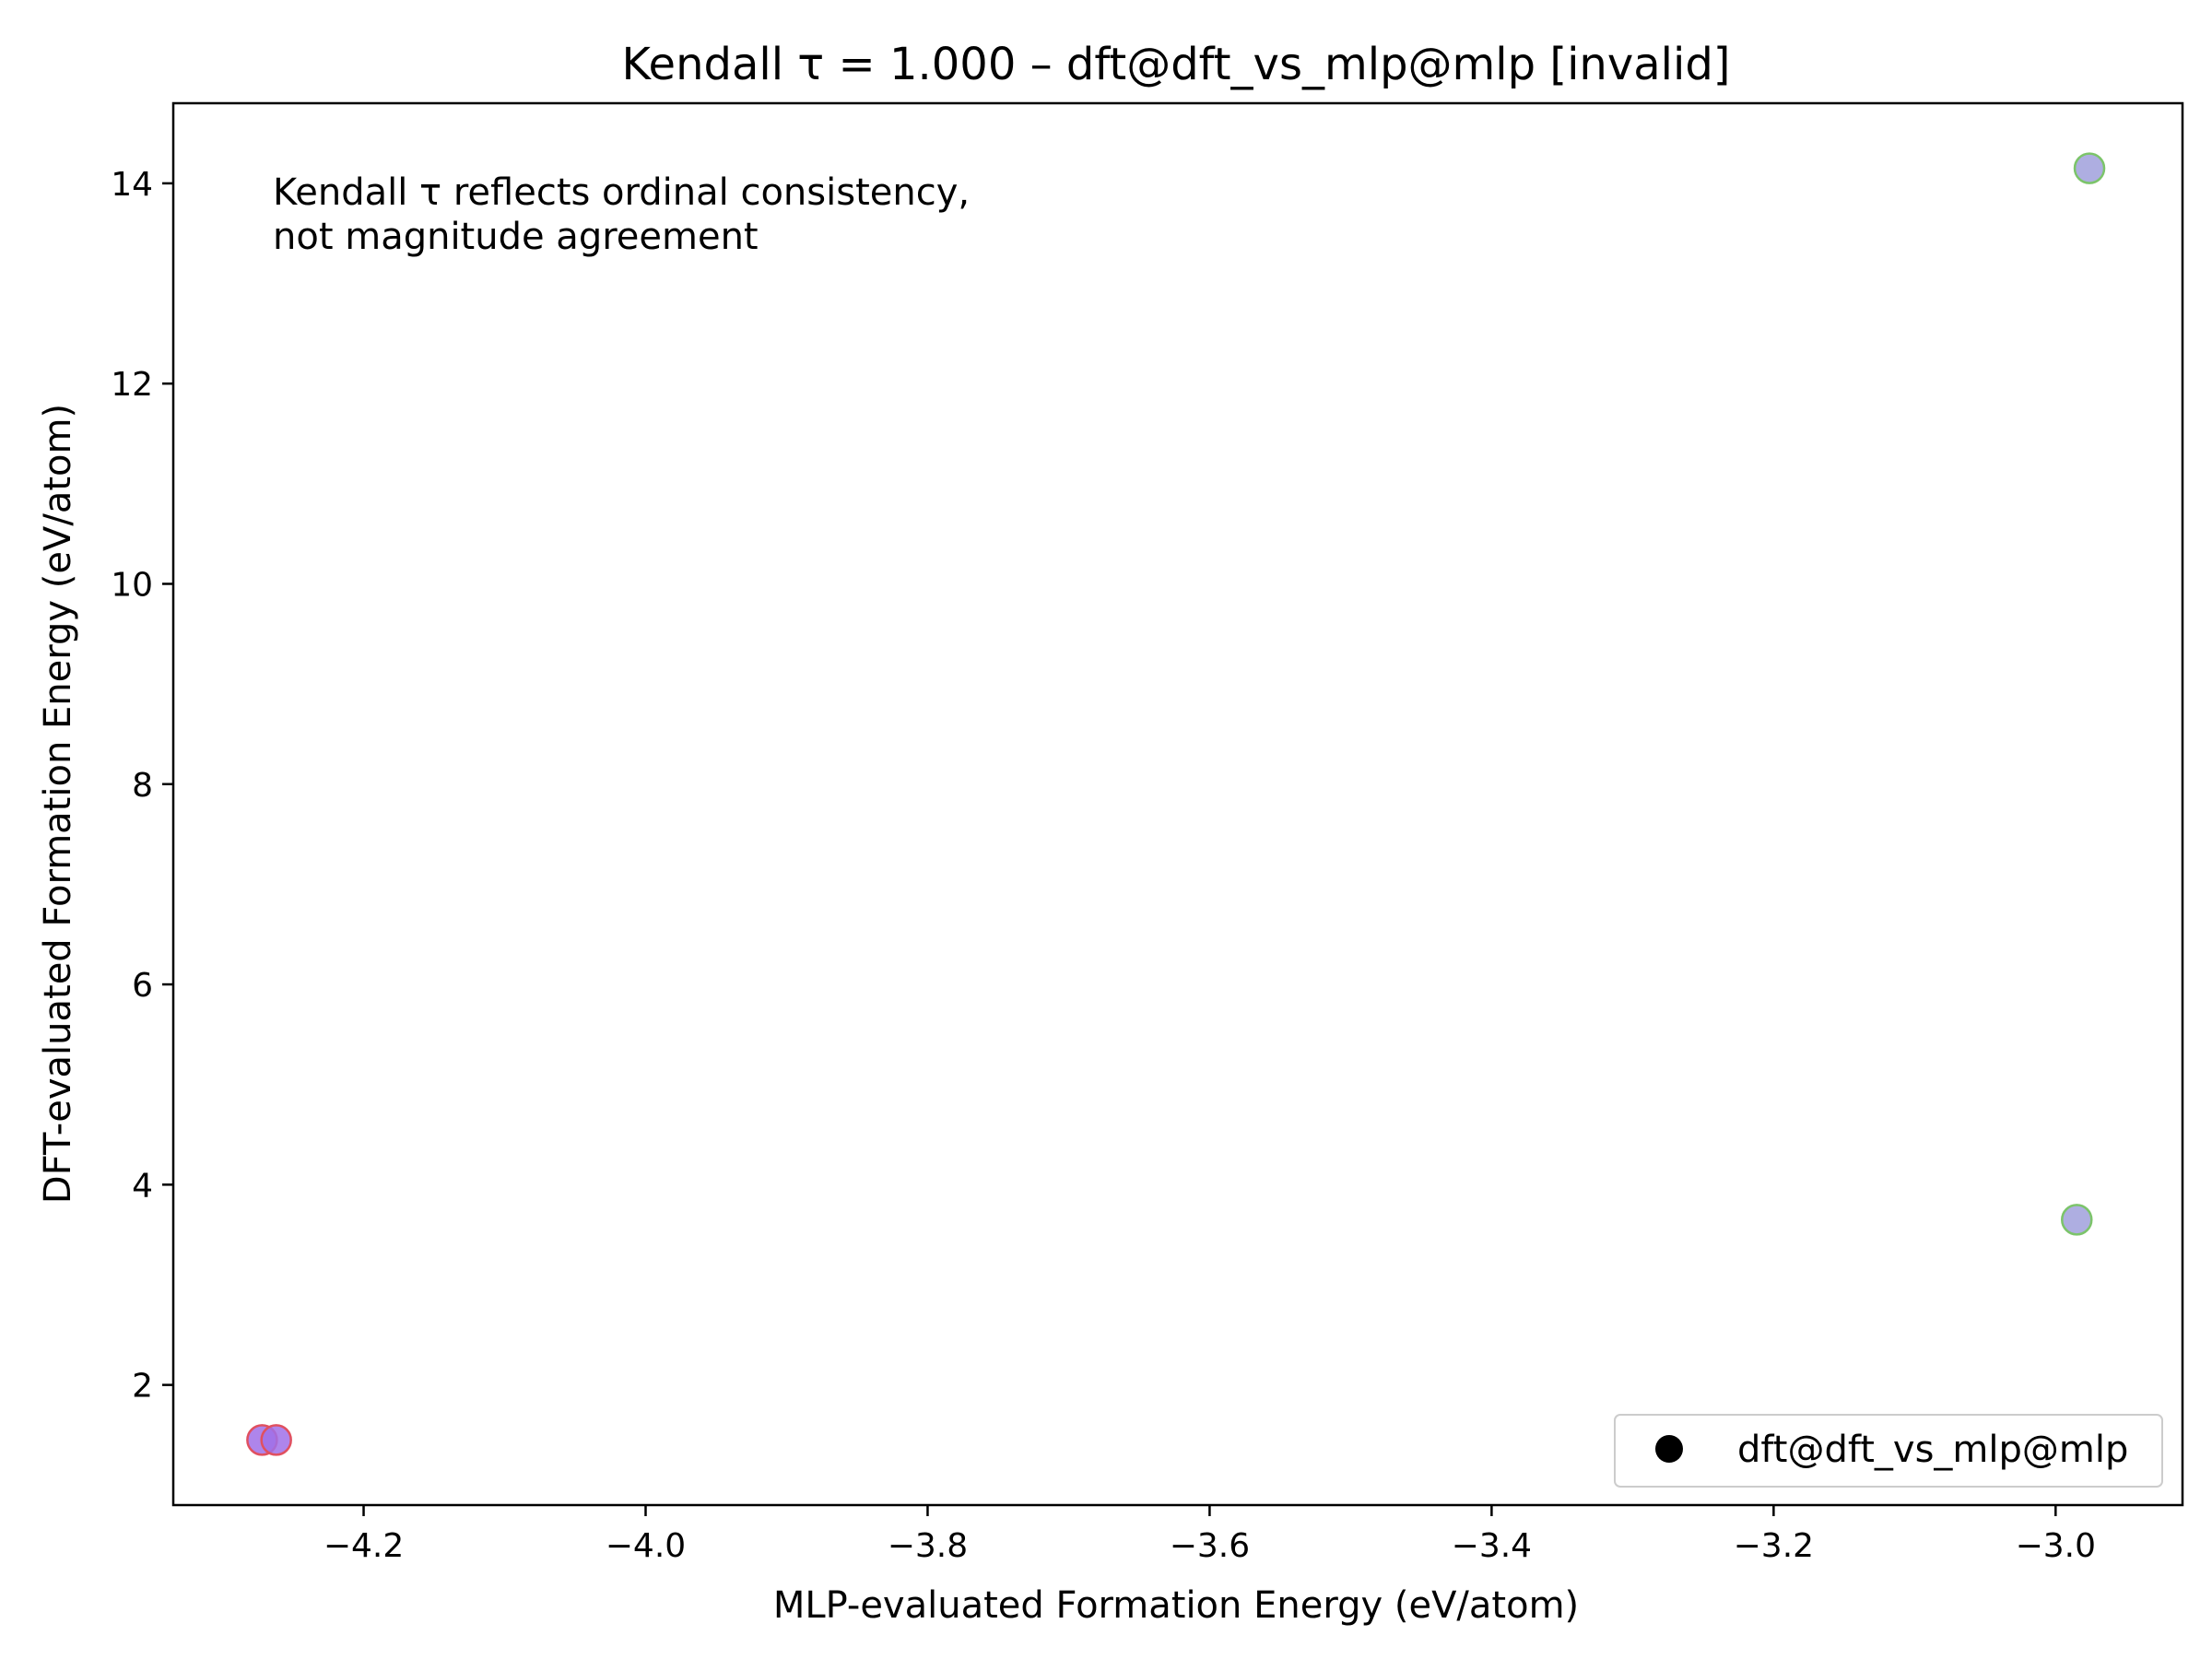 This screenshot has width=2212, height=1659. Describe the element at coordinates (364, 1546) in the screenshot. I see `x-tick-label: −4.2` at that location.